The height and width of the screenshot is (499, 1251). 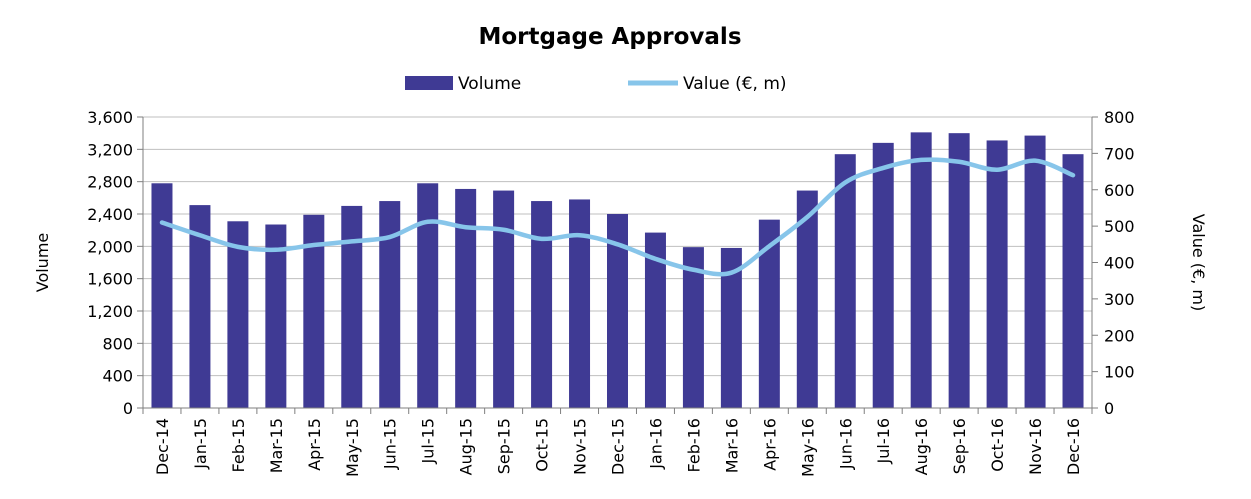 What do you see at coordinates (959, 446) in the screenshot?
I see `x-tick-label: Sep-16` at bounding box center [959, 446].